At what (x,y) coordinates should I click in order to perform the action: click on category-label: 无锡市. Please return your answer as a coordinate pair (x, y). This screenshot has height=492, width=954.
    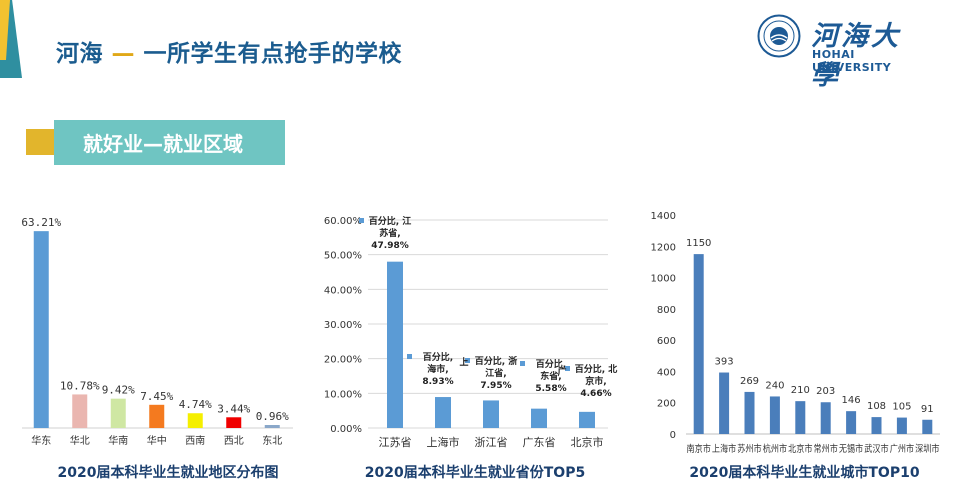
    Looking at the image, I should click on (851, 449).